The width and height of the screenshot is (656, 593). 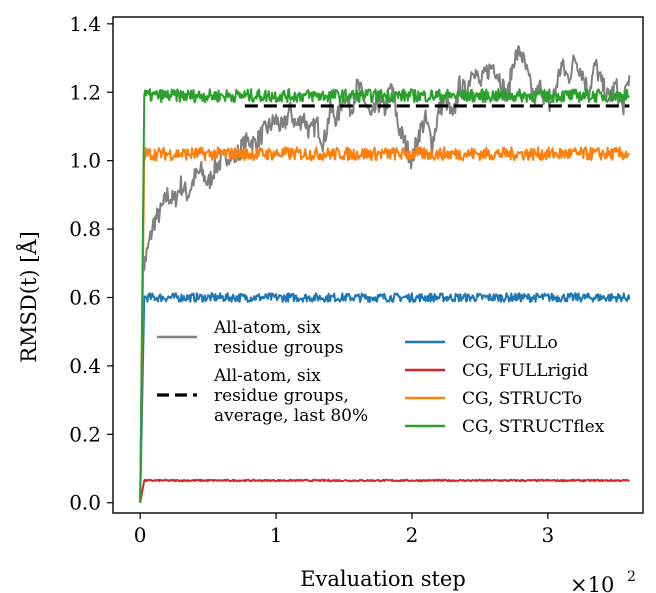 What do you see at coordinates (281, 396) in the screenshot?
I see `legend-label: residue groups,` at bounding box center [281, 396].